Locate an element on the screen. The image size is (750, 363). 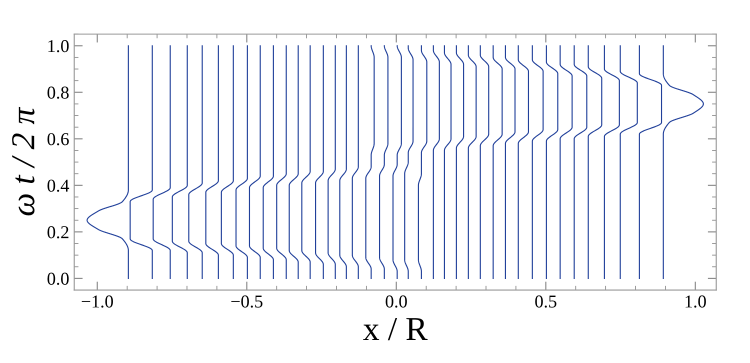
y-tick-label: 1.0 is located at coordinates (58, 46).